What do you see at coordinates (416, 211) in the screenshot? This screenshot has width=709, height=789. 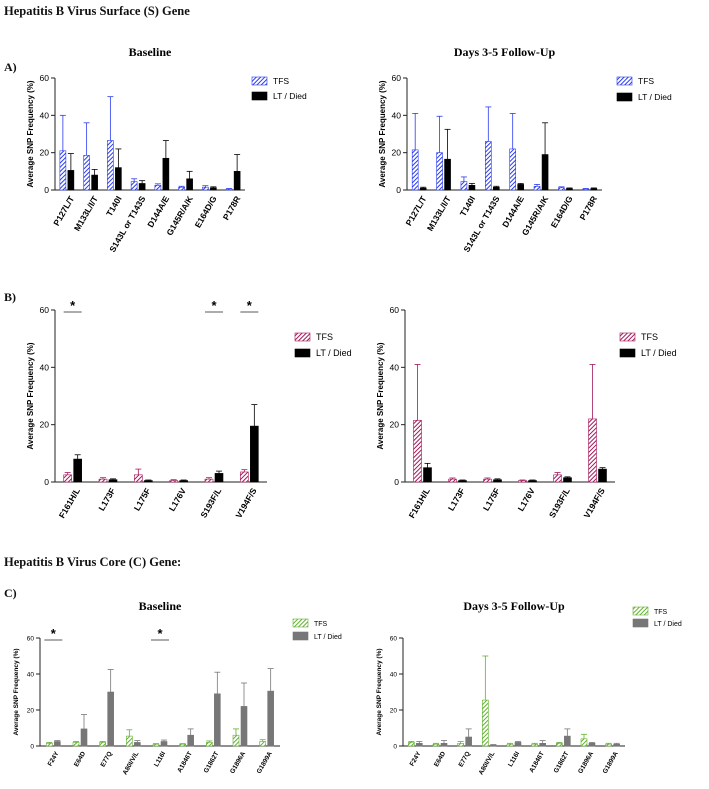 I see `x-tick-label: P127L/T` at bounding box center [416, 211].